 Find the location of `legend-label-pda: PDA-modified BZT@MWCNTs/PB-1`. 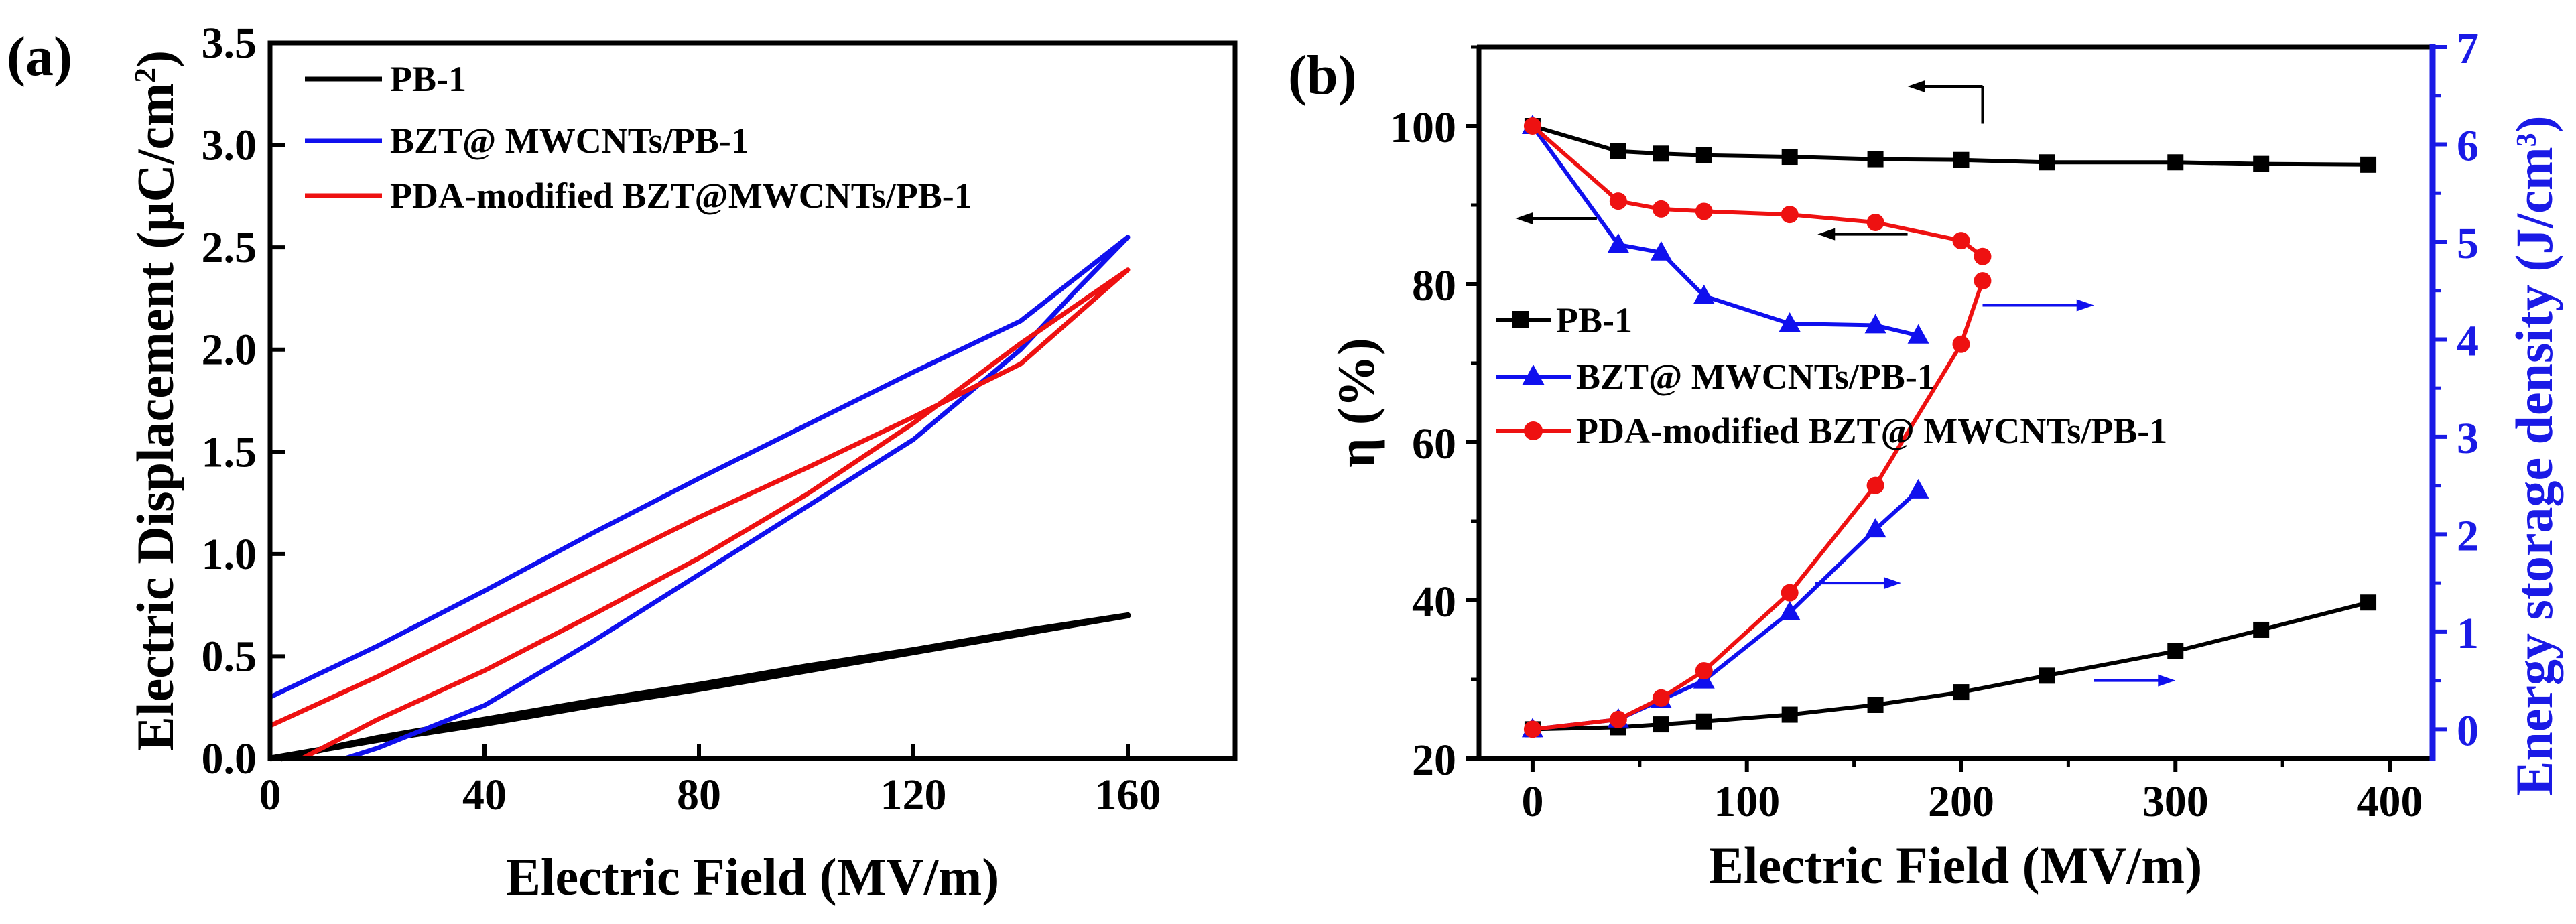

legend-label-pda: PDA-modified BZT@MWCNTs/PB-1 is located at coordinates (681, 196).